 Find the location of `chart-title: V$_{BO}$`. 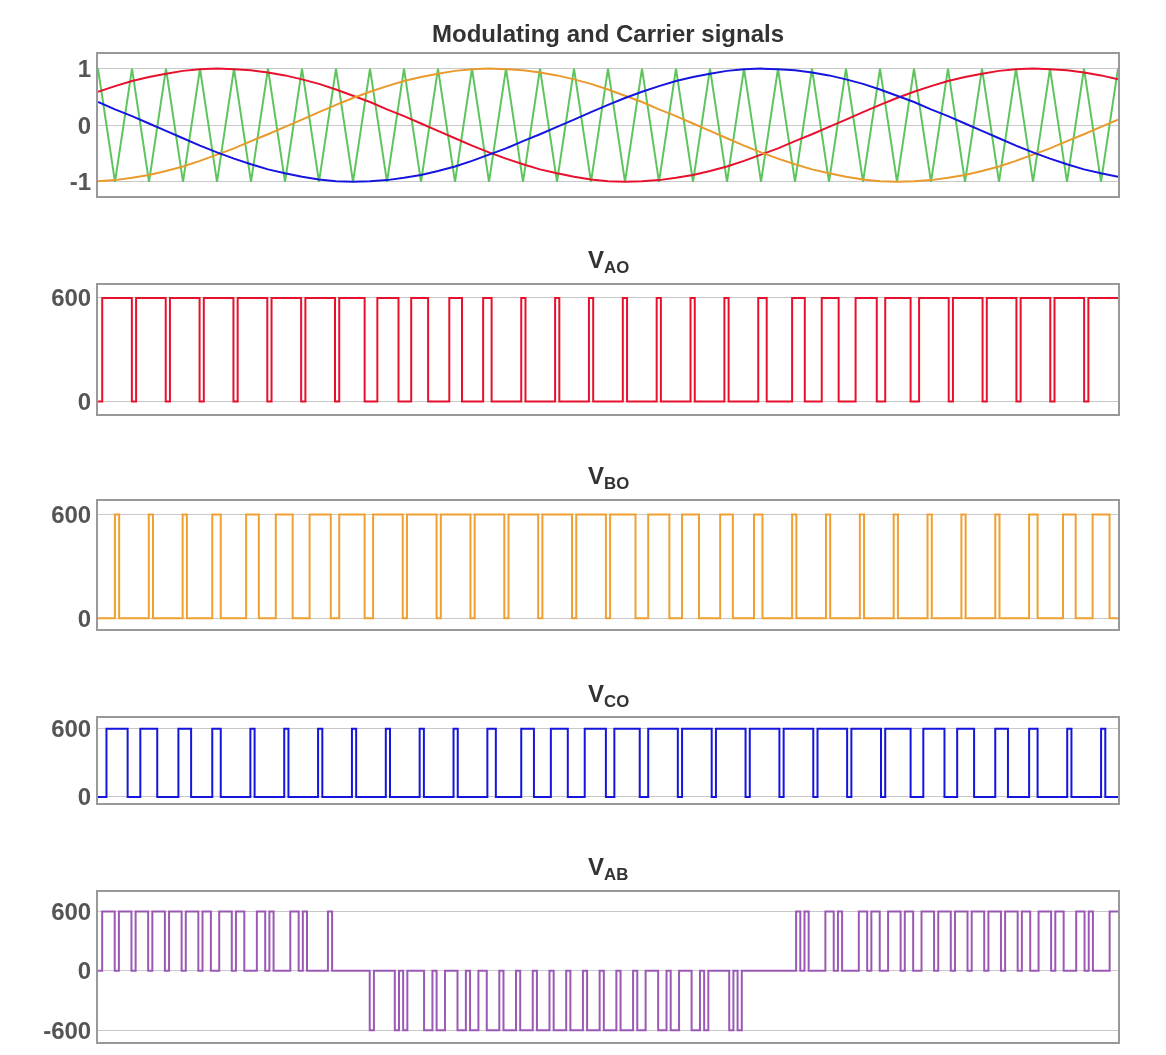

chart-title: V$_{BO}$ is located at coordinates (609, 478).